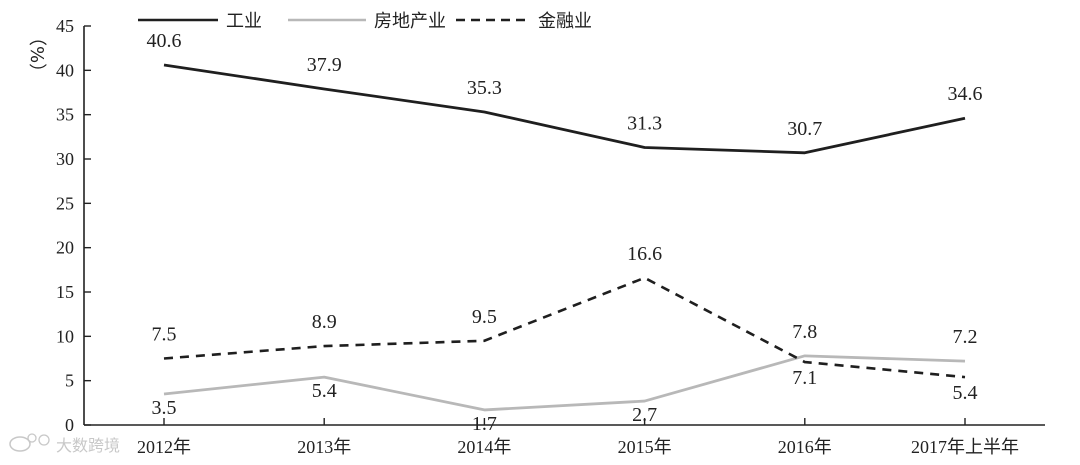 This screenshot has width=1080, height=465. I want to click on series-1-data-label: 35.3, so click(484, 88).